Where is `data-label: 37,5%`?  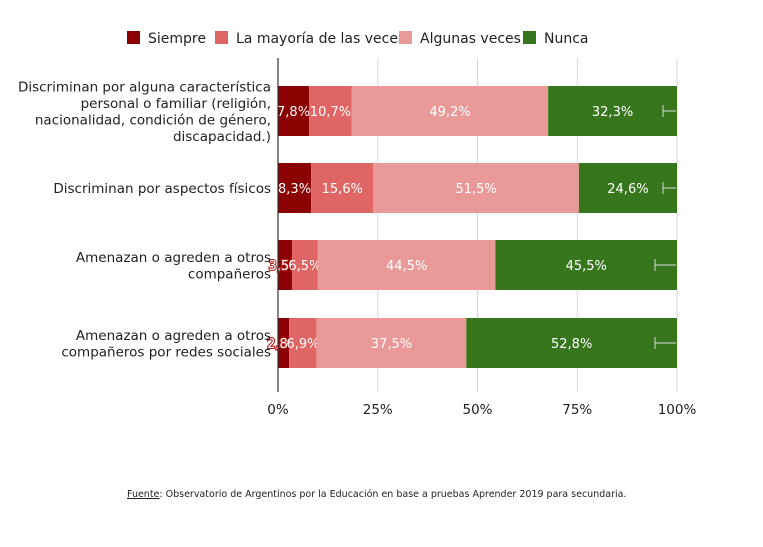 data-label: 37,5% is located at coordinates (391, 344).